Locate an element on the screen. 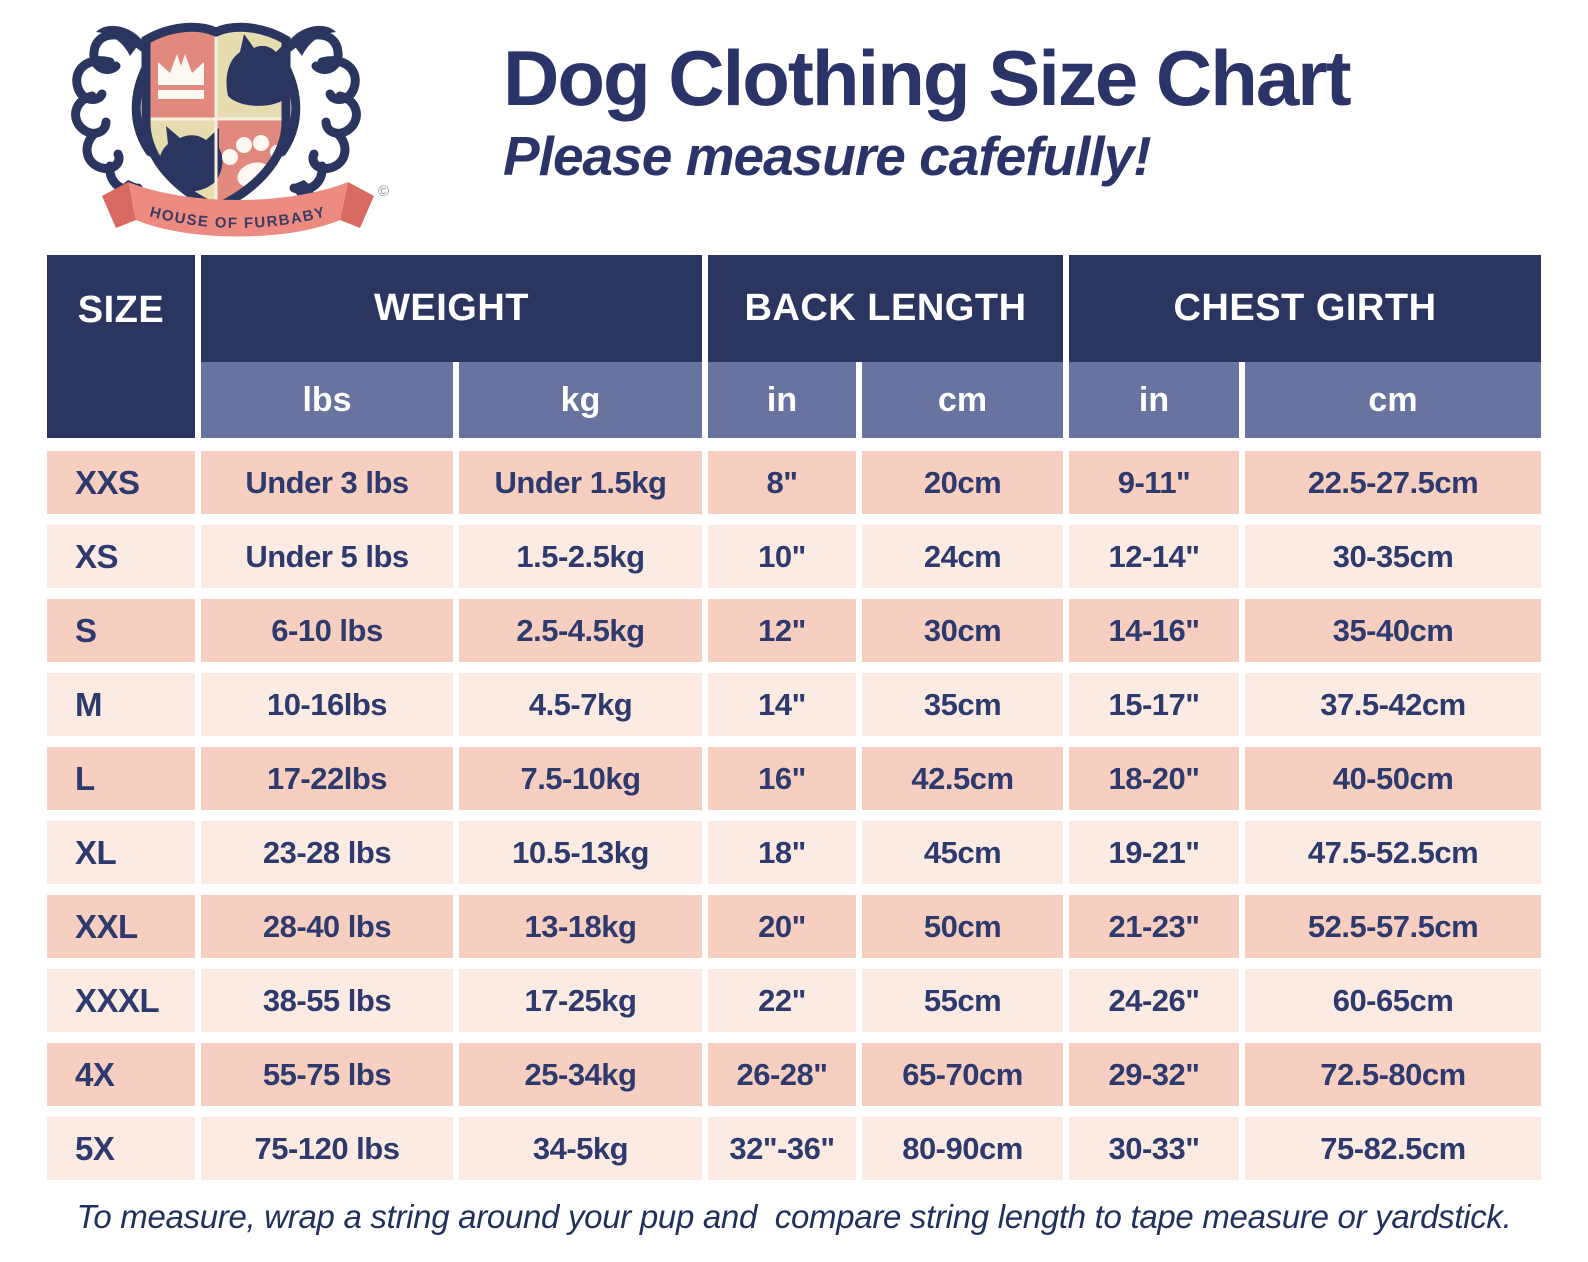 The width and height of the screenshot is (1588, 1262). crest-shield is located at coordinates (216, 118).